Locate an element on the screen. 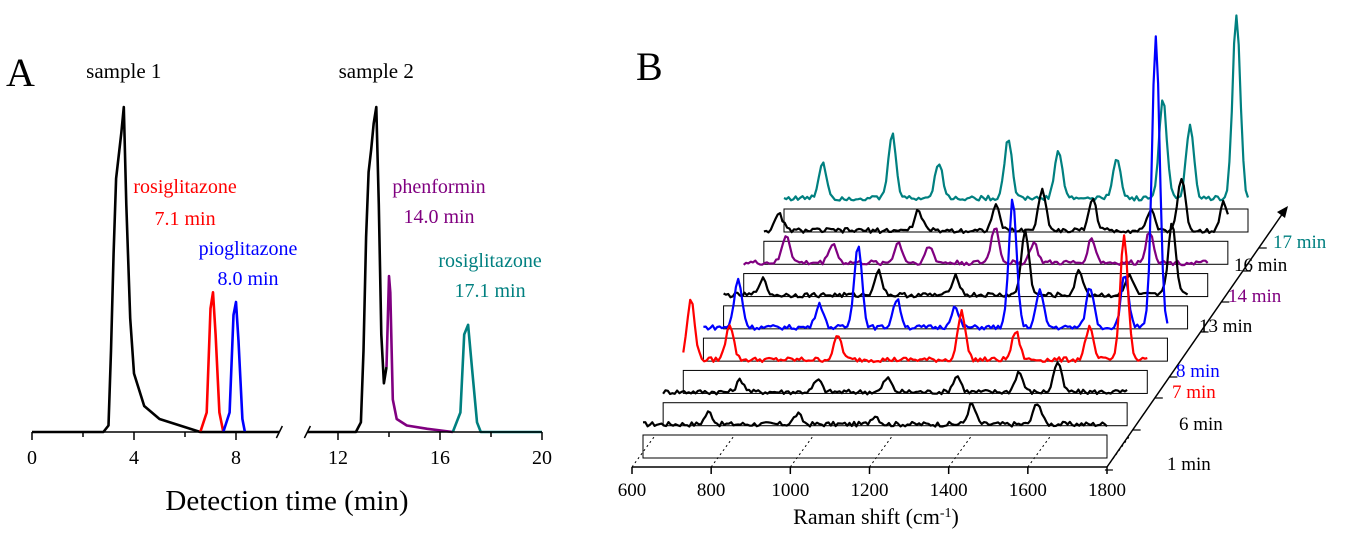 Image resolution: width=1366 pixels, height=540 pixels. panel-b-tick-label: 1800 is located at coordinates (1107, 490).